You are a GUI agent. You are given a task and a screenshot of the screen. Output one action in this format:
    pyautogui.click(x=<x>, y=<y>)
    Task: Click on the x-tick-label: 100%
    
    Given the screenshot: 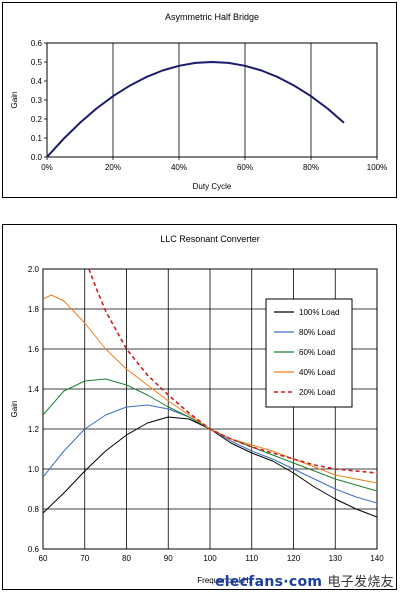 What is the action you would take?
    pyautogui.click(x=377, y=167)
    